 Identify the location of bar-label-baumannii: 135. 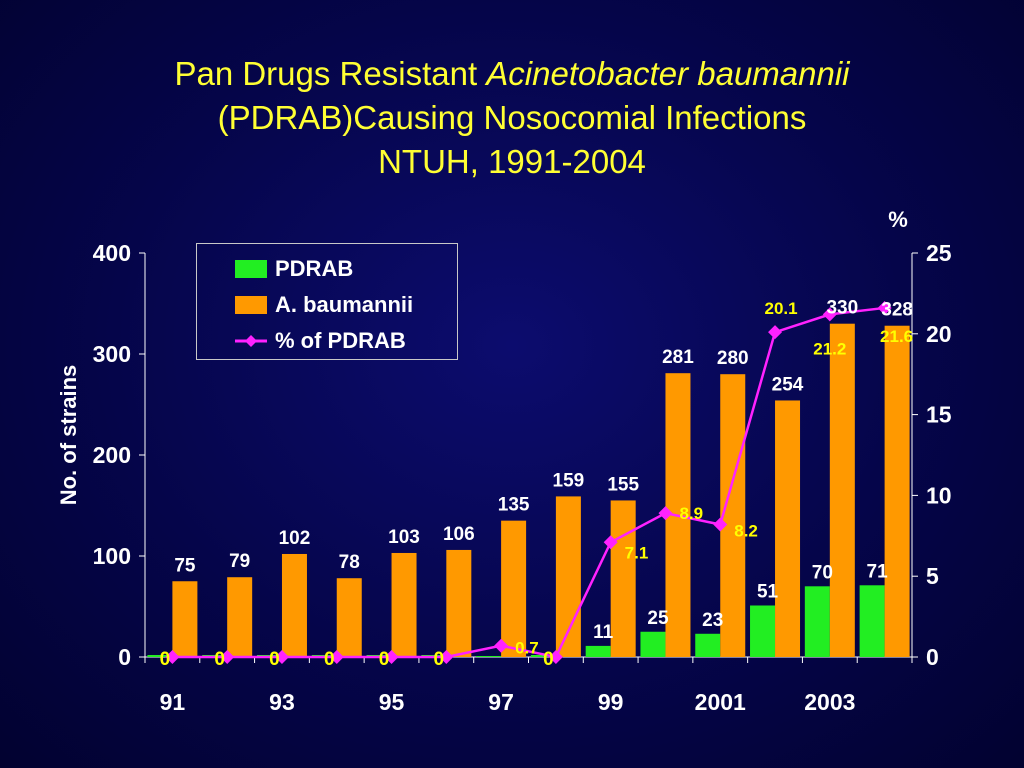
(514, 505).